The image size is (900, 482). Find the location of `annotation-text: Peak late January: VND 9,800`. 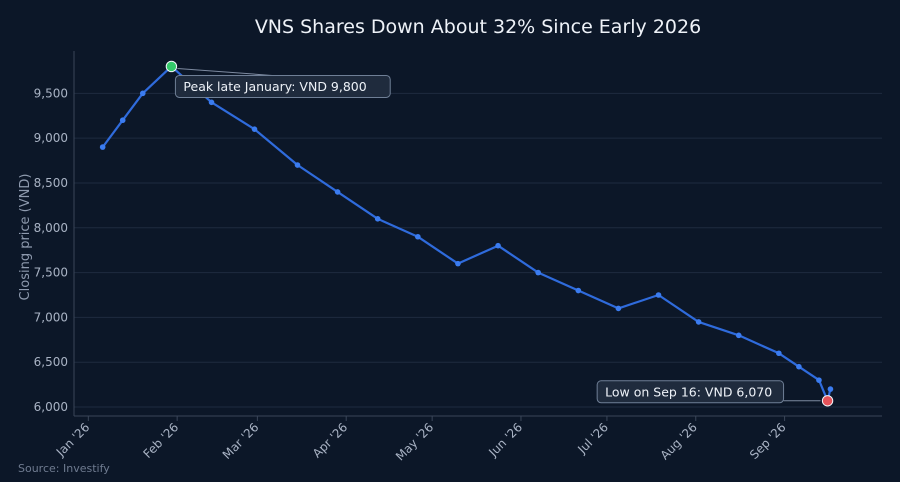

annotation-text: Peak late January: VND 9,800 is located at coordinates (274, 86).